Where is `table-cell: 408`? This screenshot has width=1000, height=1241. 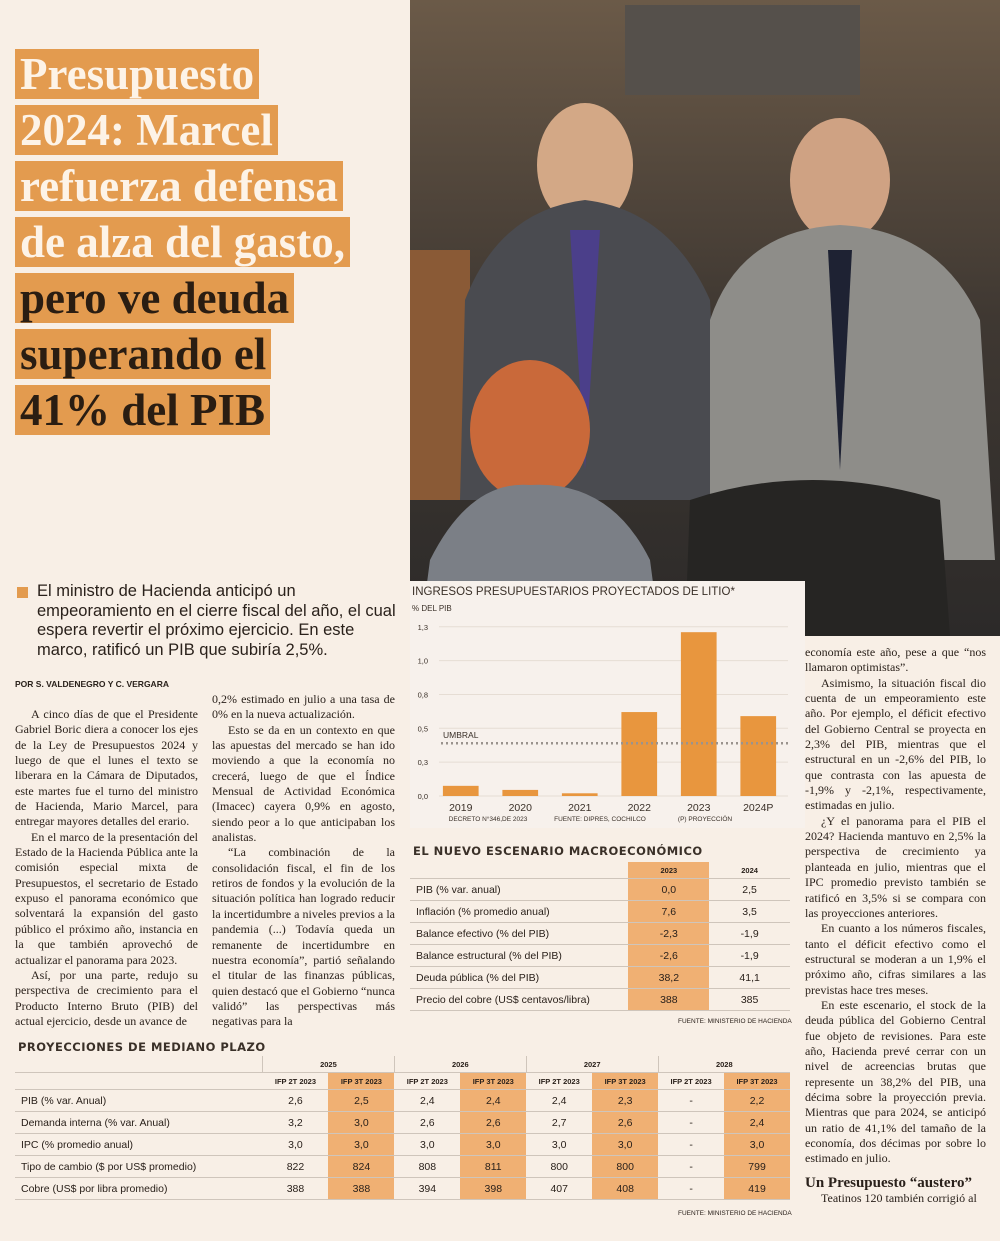
table-cell: 408 is located at coordinates (625, 1188).